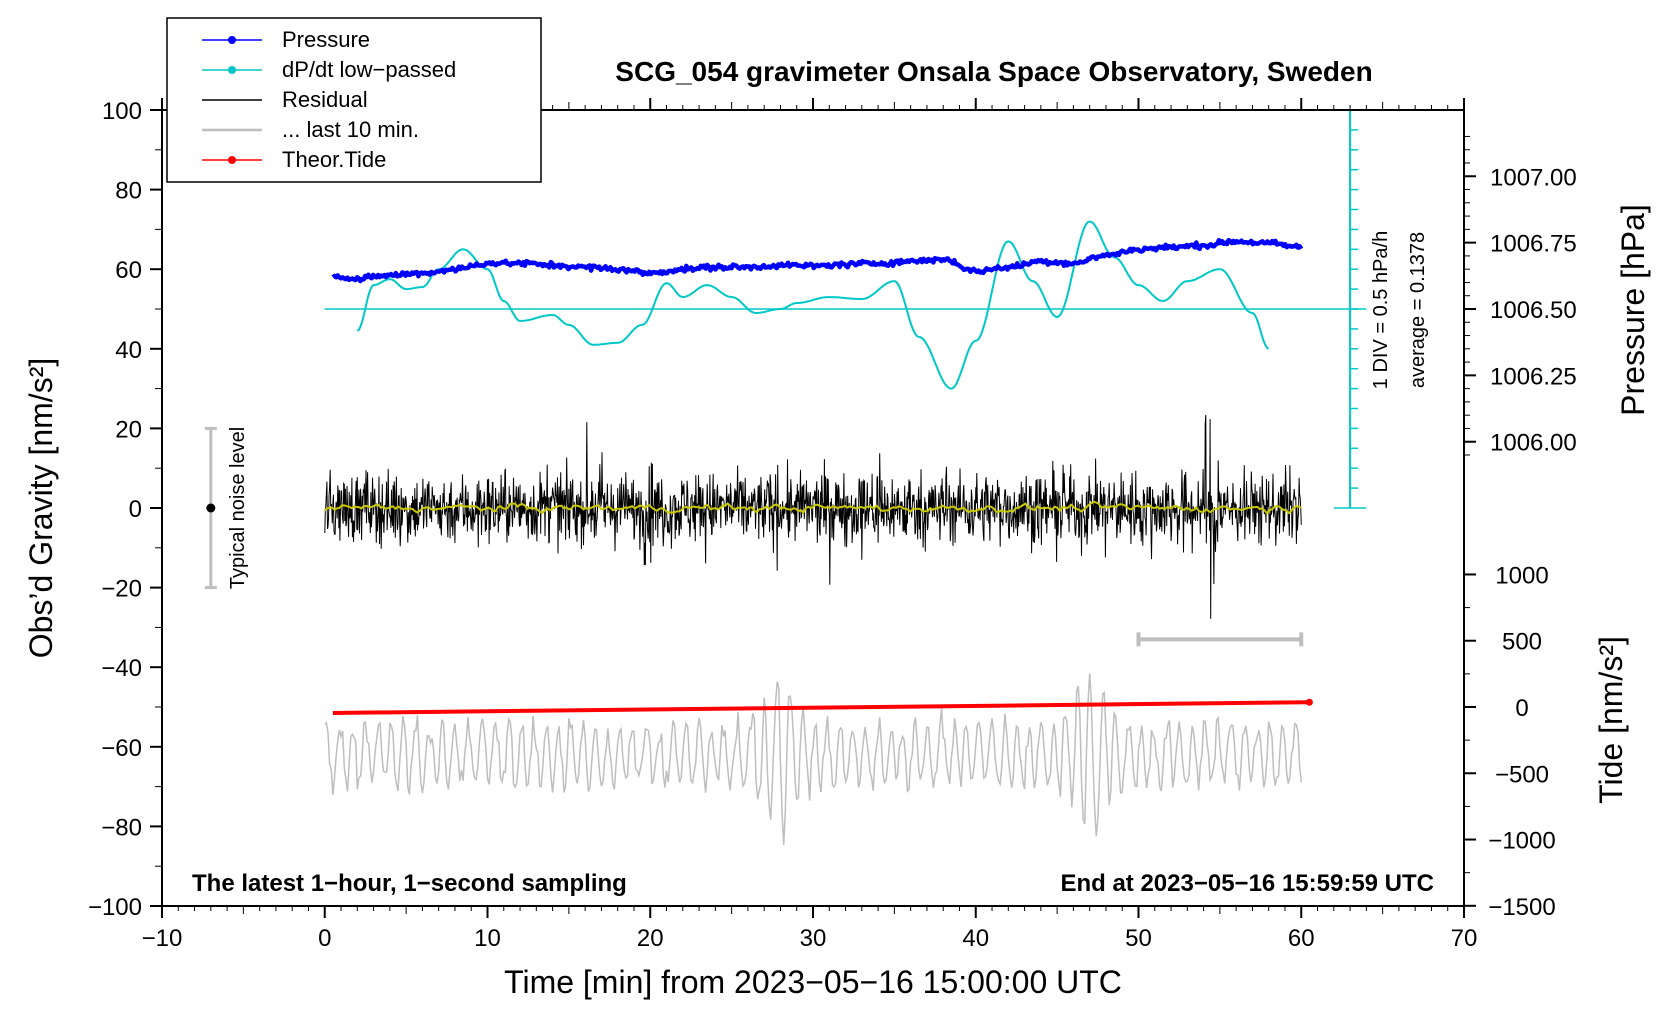 The width and height of the screenshot is (1660, 1020). I want to click on residual-smoothed-line, so click(813, 507).